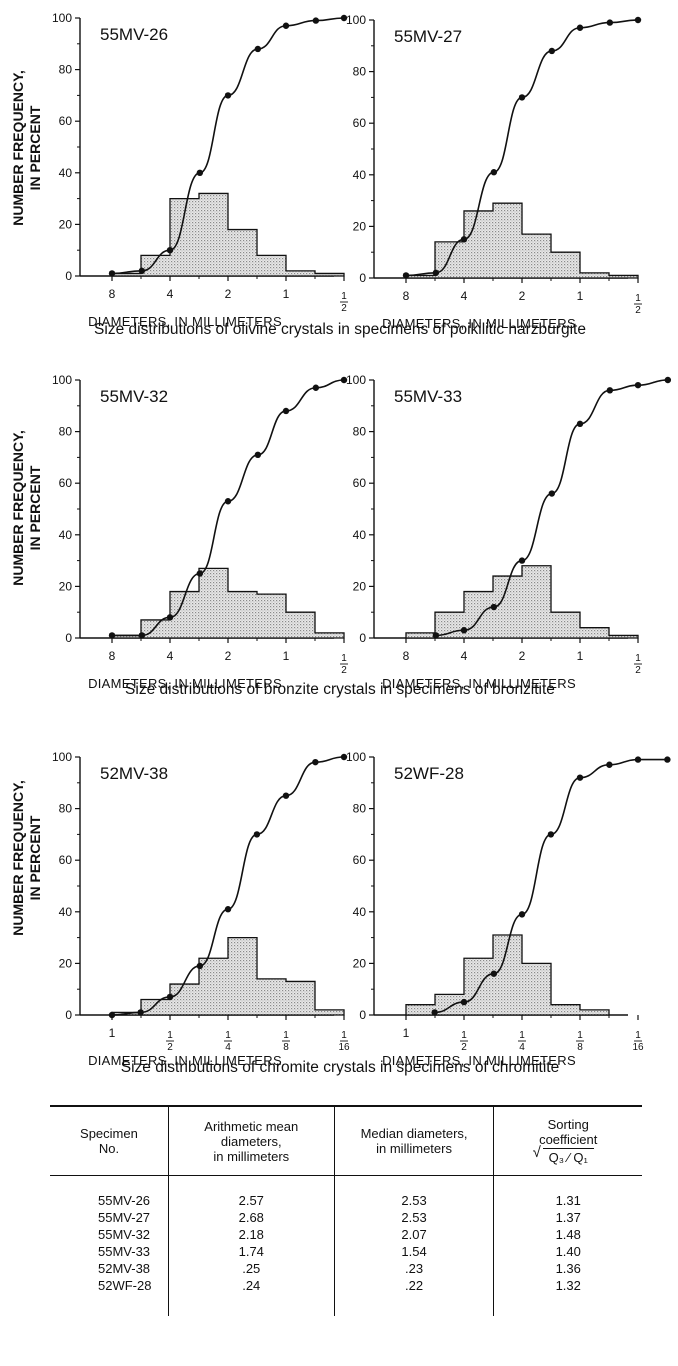  Describe the element at coordinates (124, 1251) in the screenshot. I see `cell-specimen: 55MV-33` at that location.